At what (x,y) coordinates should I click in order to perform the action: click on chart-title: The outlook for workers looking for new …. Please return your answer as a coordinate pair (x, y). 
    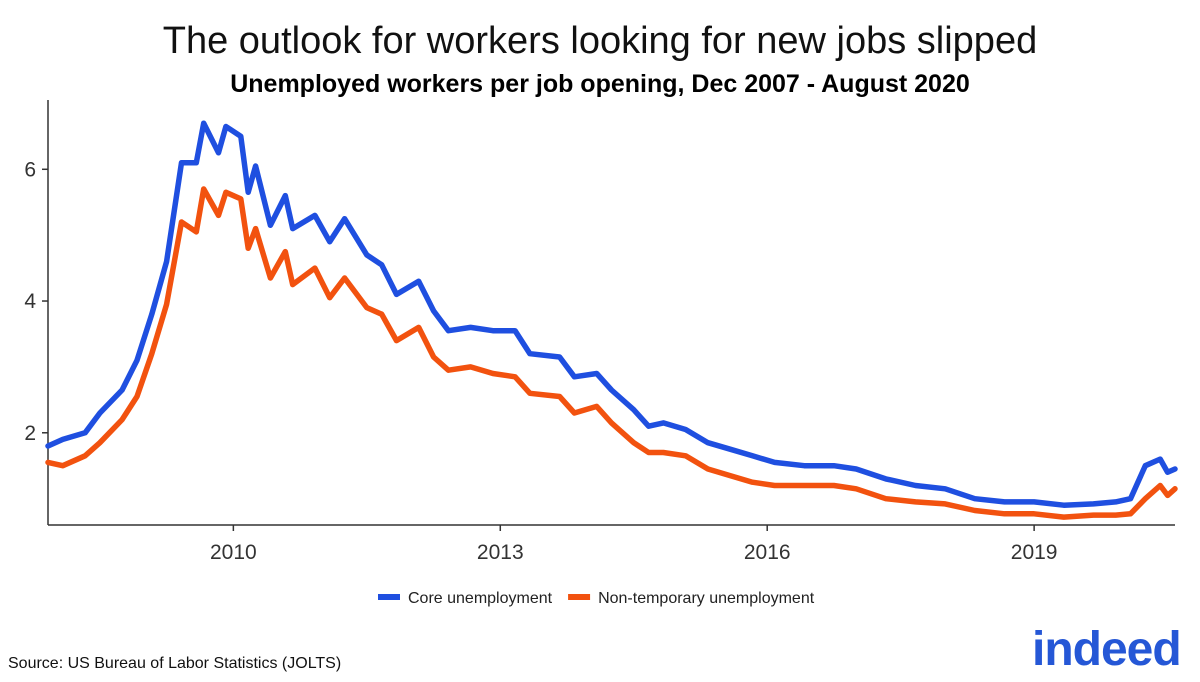
    Looking at the image, I should click on (600, 41).